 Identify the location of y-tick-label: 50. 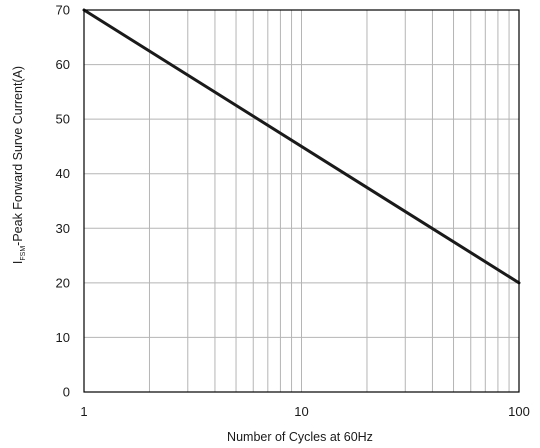
(63, 119).